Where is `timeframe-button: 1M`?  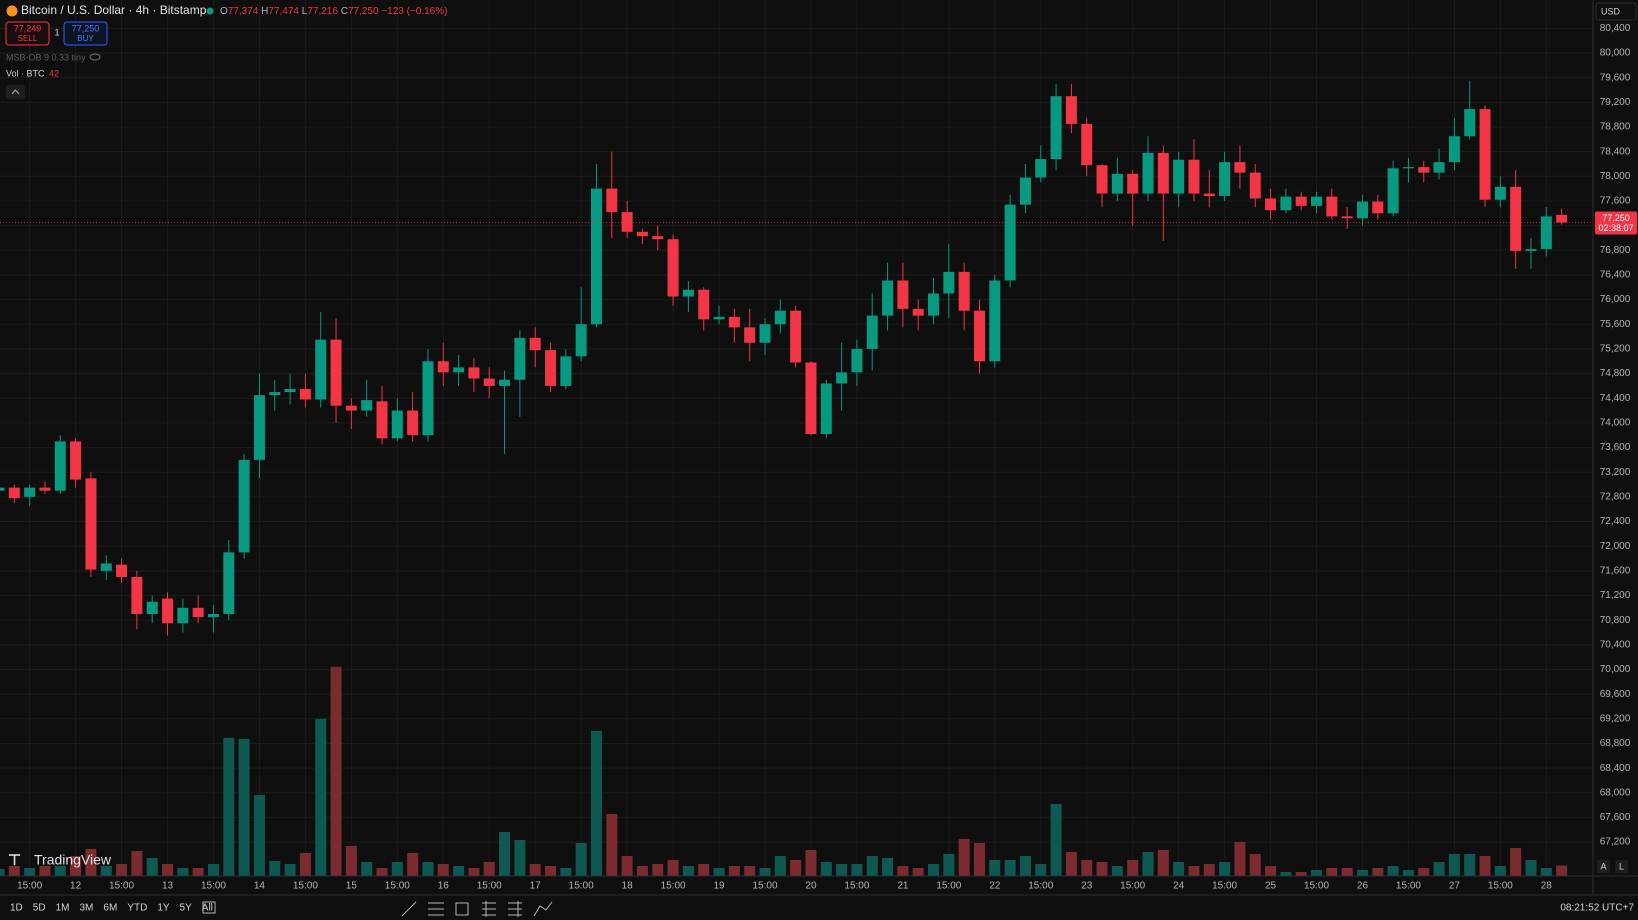 timeframe-button: 1M is located at coordinates (63, 908).